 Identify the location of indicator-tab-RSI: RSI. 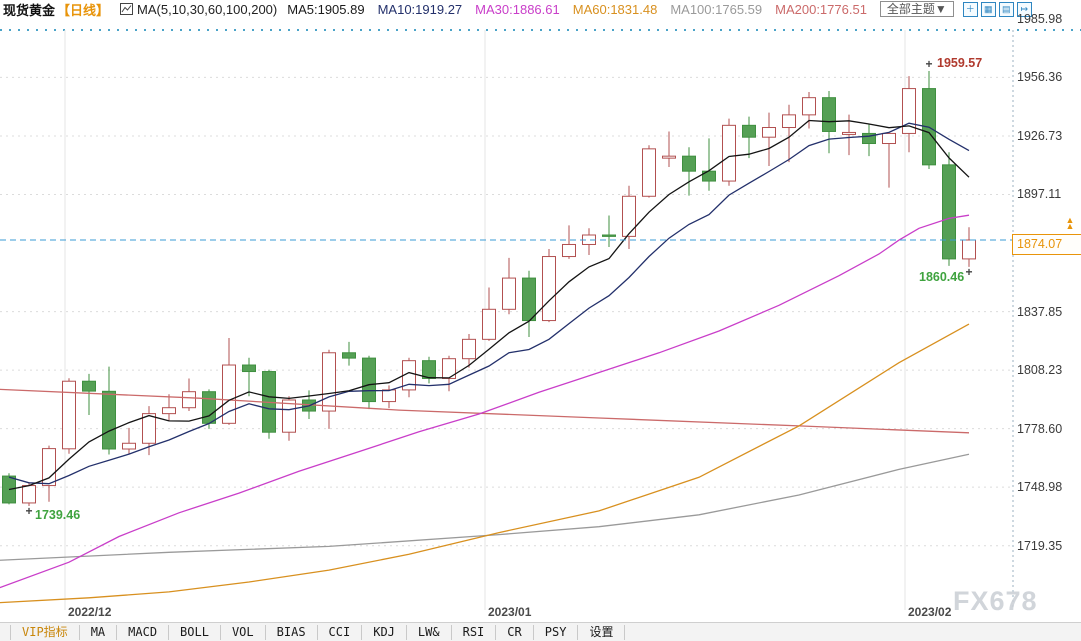
(474, 632).